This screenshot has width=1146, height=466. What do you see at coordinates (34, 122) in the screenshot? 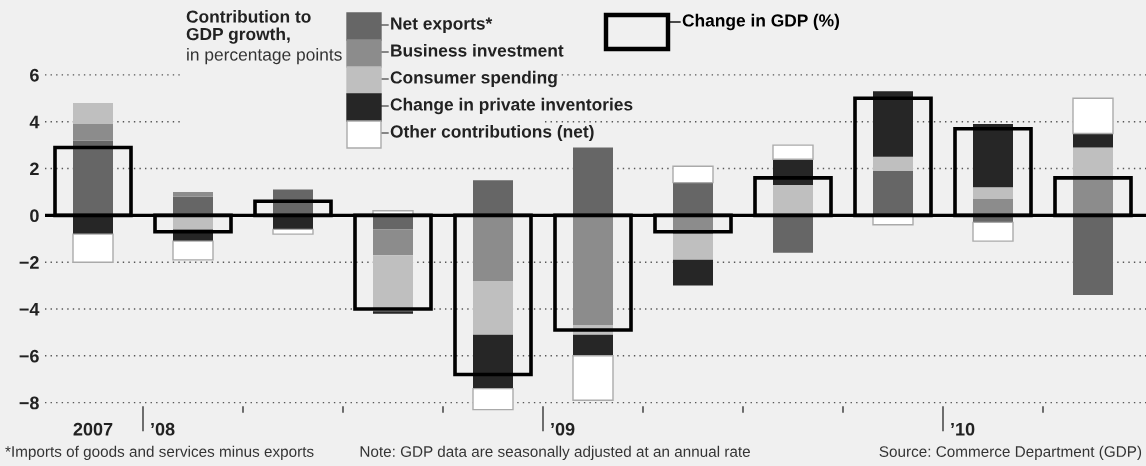
I see `y-tick-label: 4` at bounding box center [34, 122].